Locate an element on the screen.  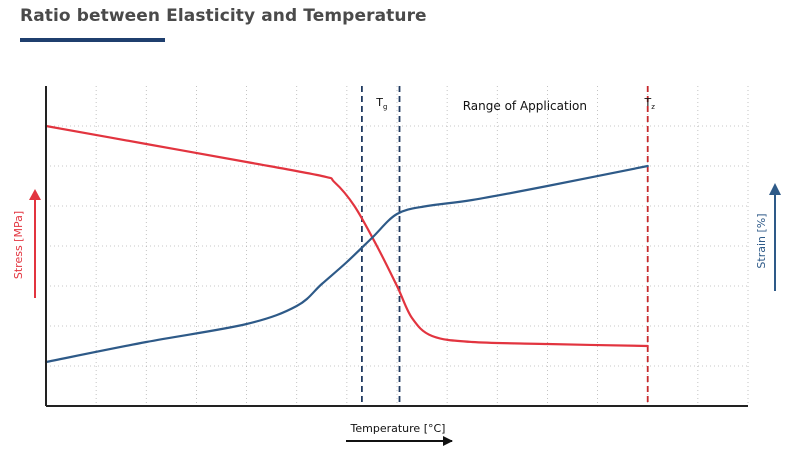
page-title: Ratio between Elasticity and Temperature is located at coordinates (223, 16).